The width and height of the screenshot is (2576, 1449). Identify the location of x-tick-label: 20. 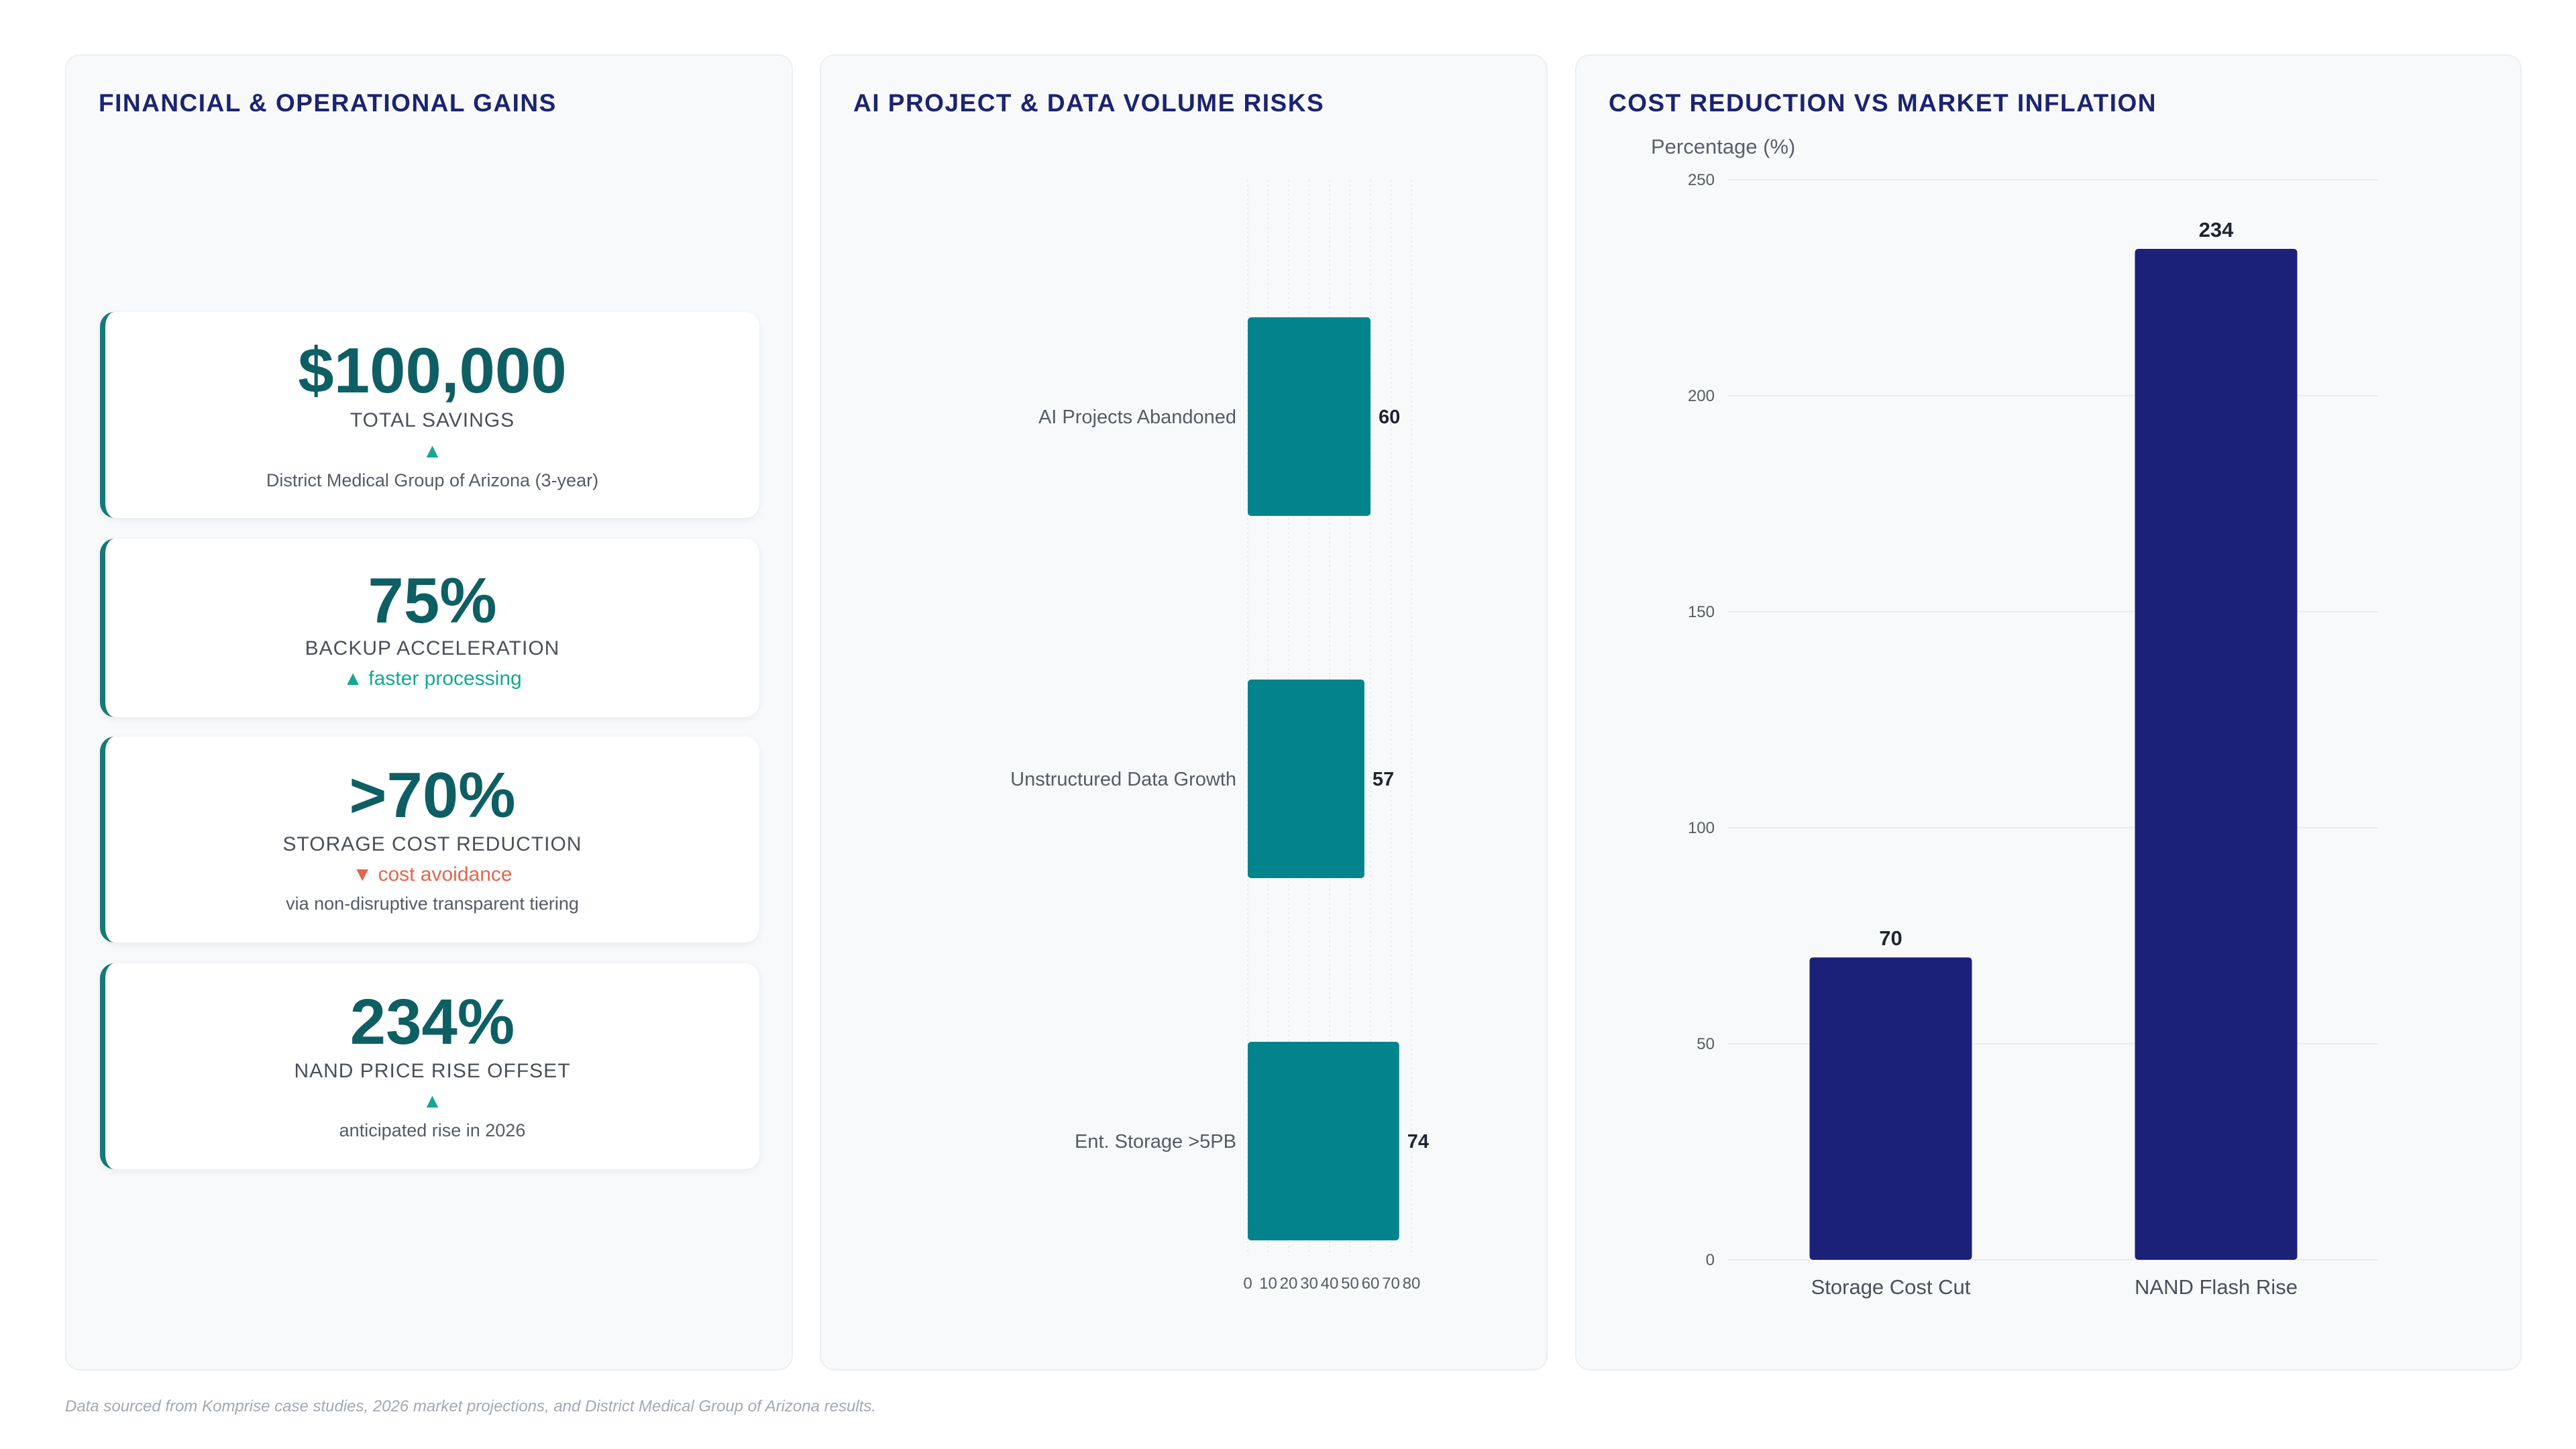
(1289, 1284).